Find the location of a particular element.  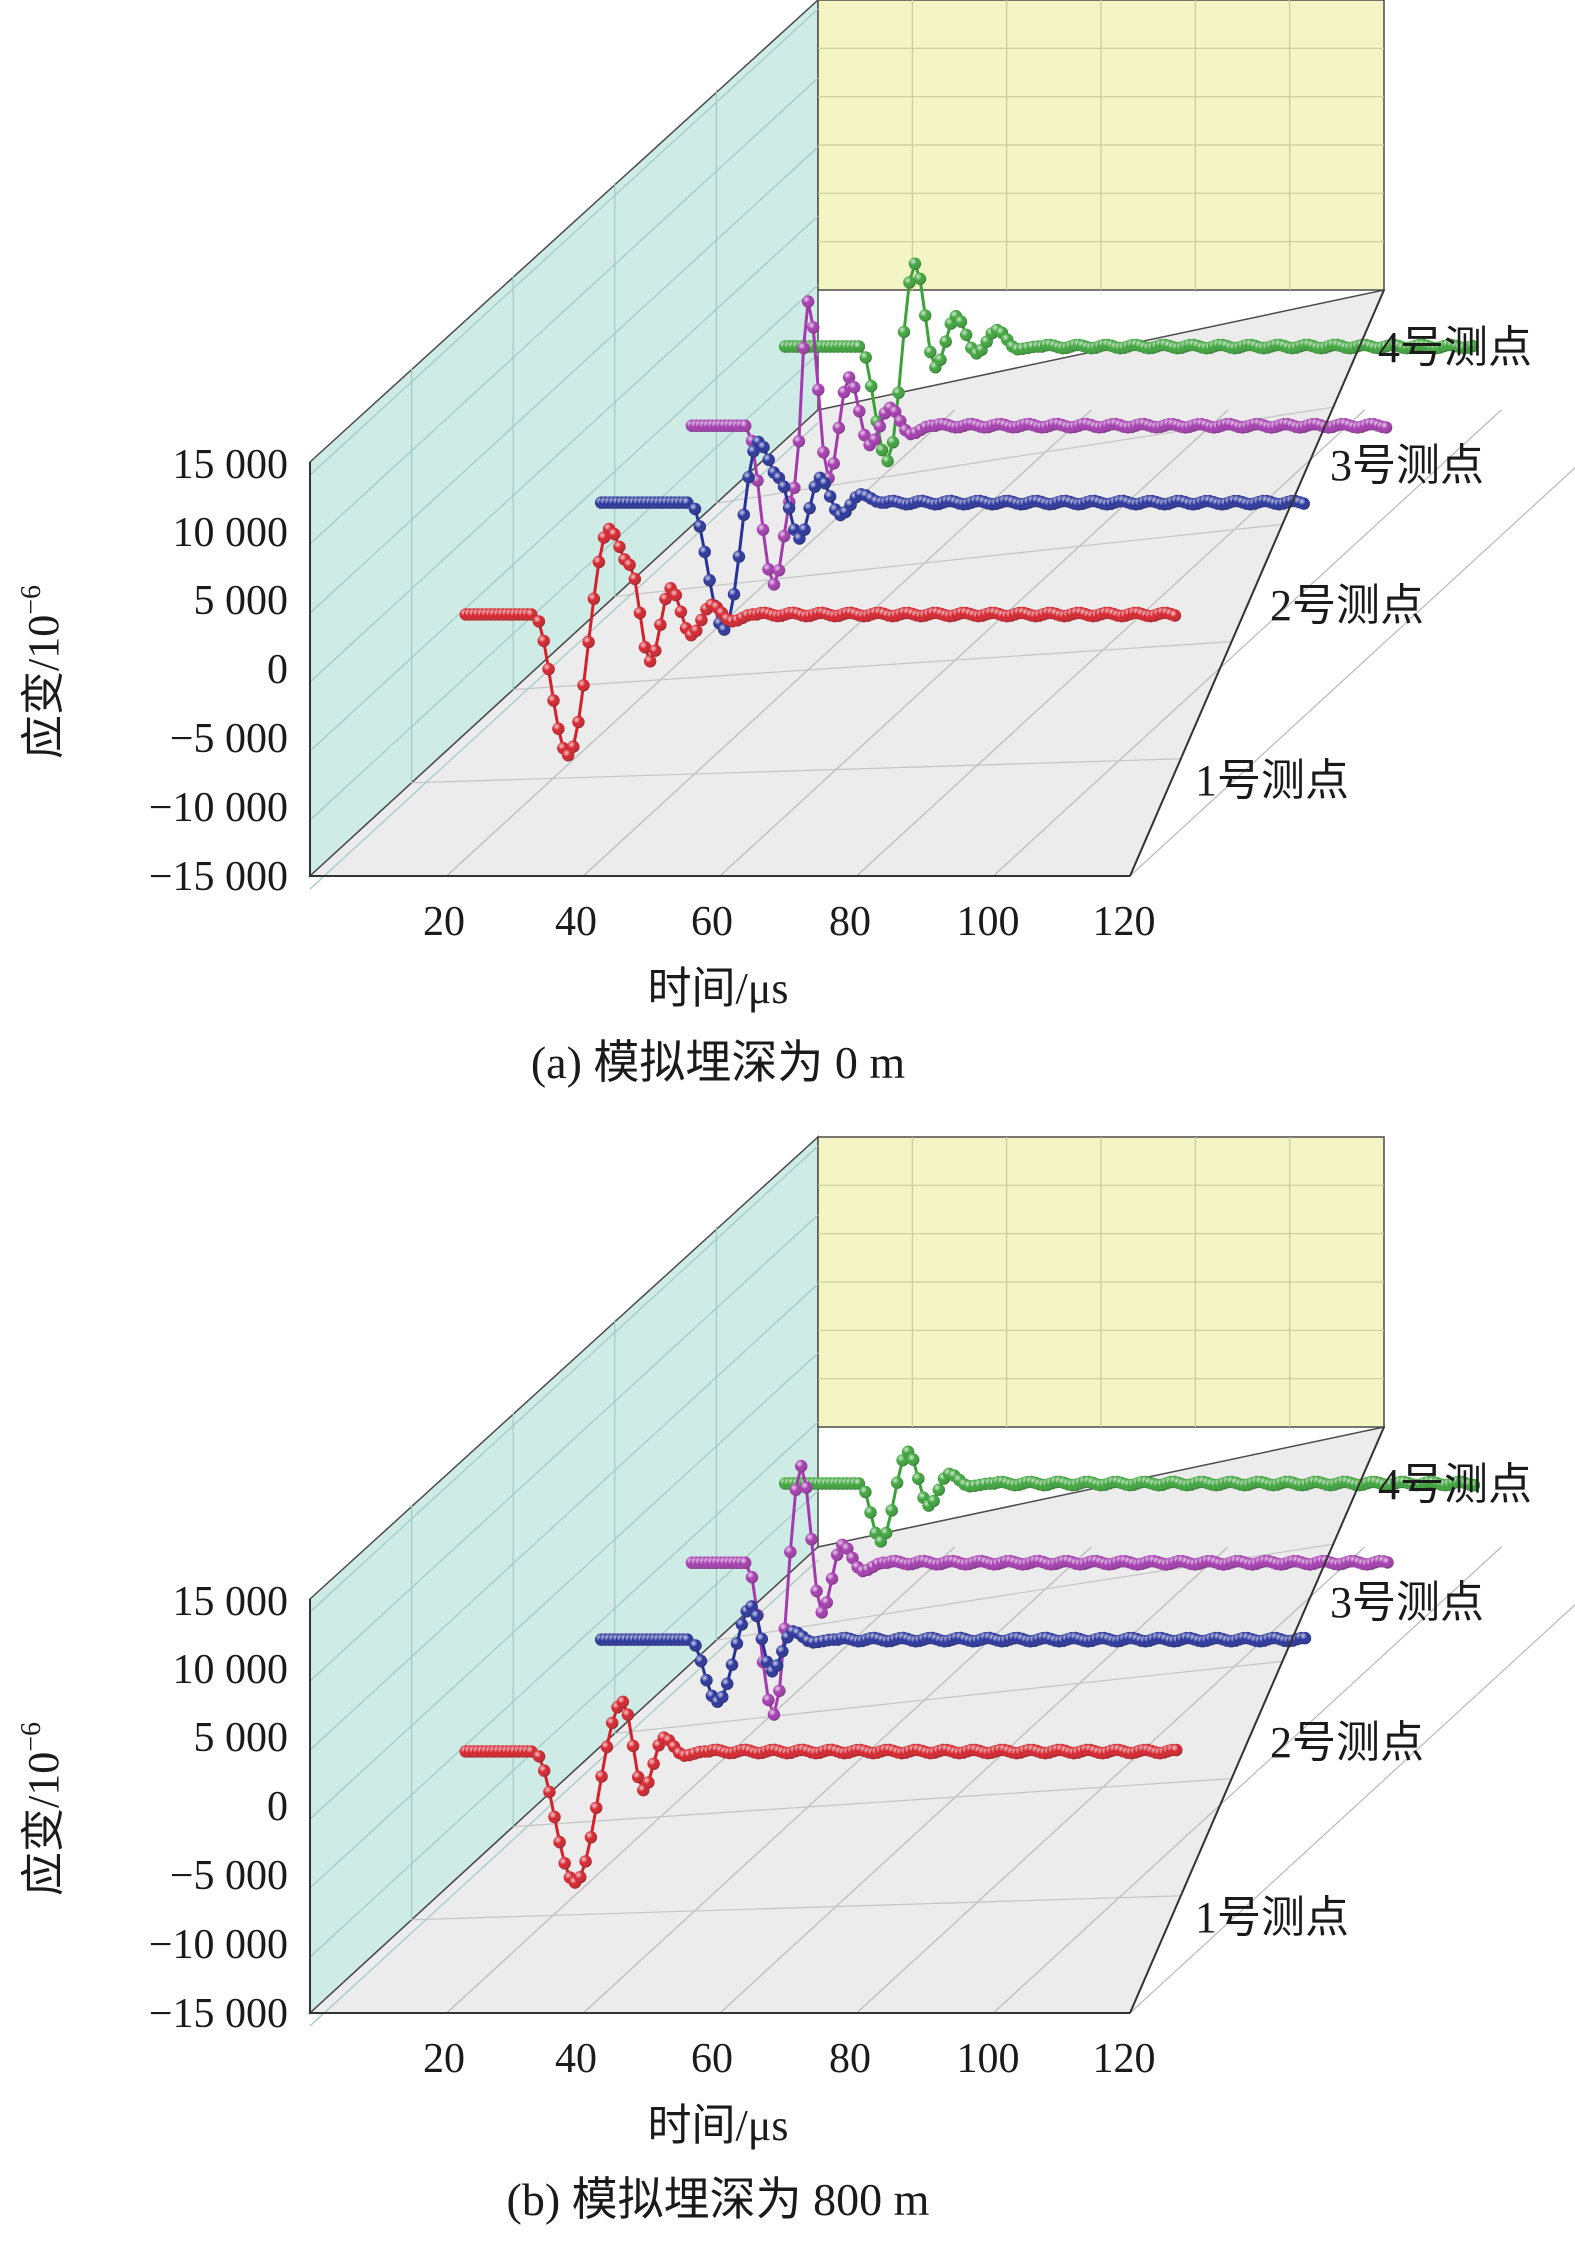

y-tick-label: 10 000 is located at coordinates (231, 533).